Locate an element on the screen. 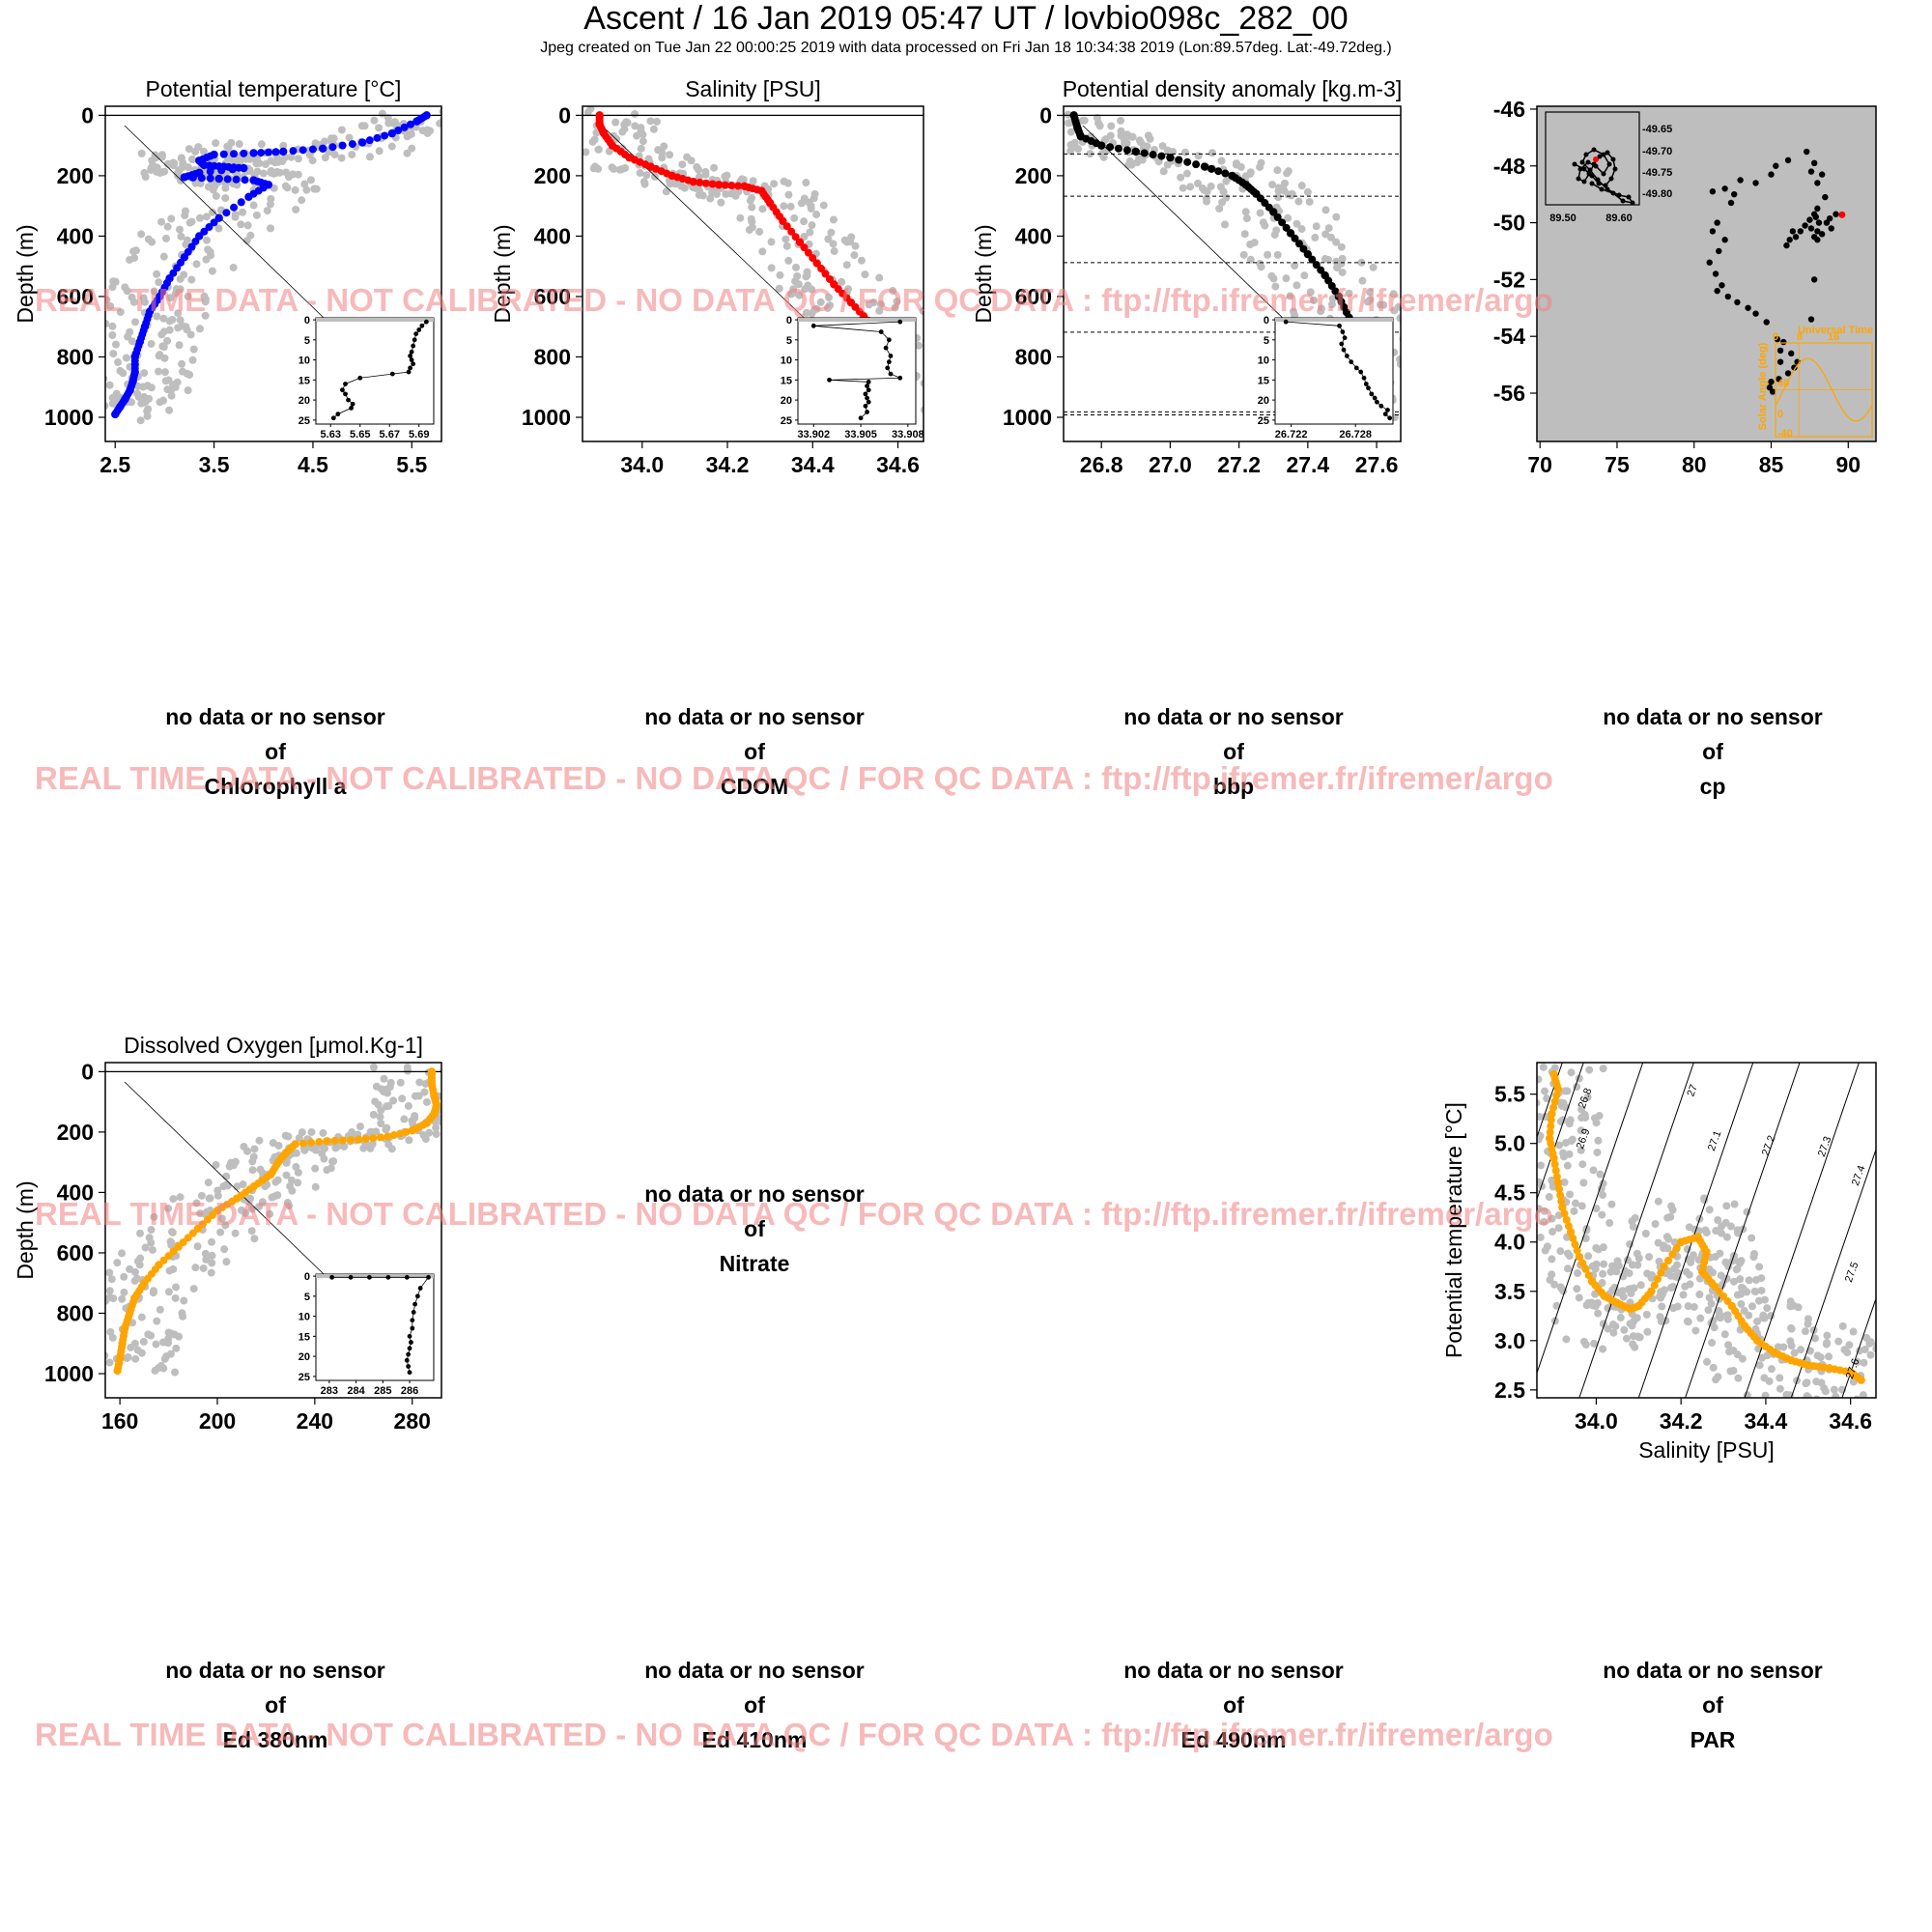 This screenshot has height=1932, width=1932. panel-title: Salinity [PSU] is located at coordinates (753, 88).